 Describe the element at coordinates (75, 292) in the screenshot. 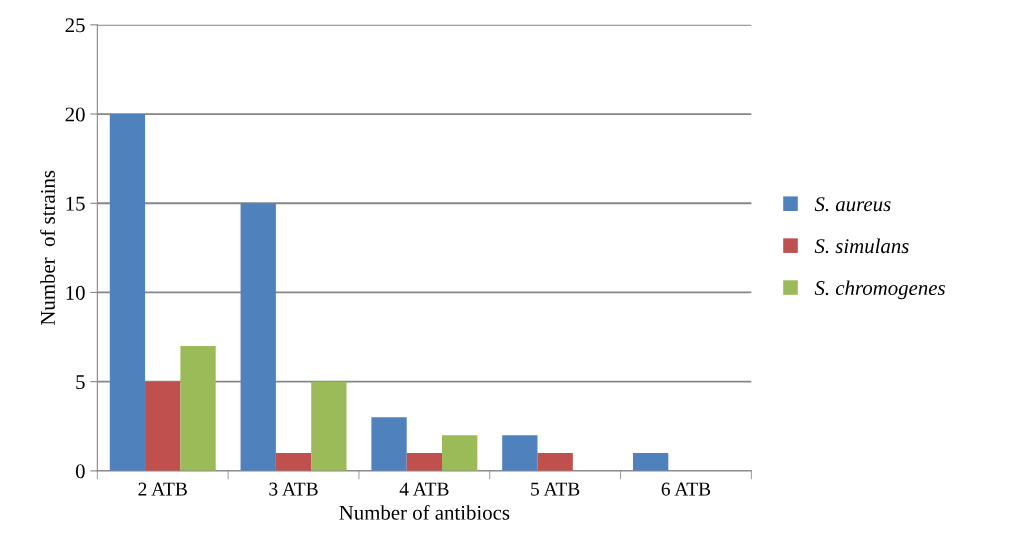

I see `y-tick-label: 10` at that location.